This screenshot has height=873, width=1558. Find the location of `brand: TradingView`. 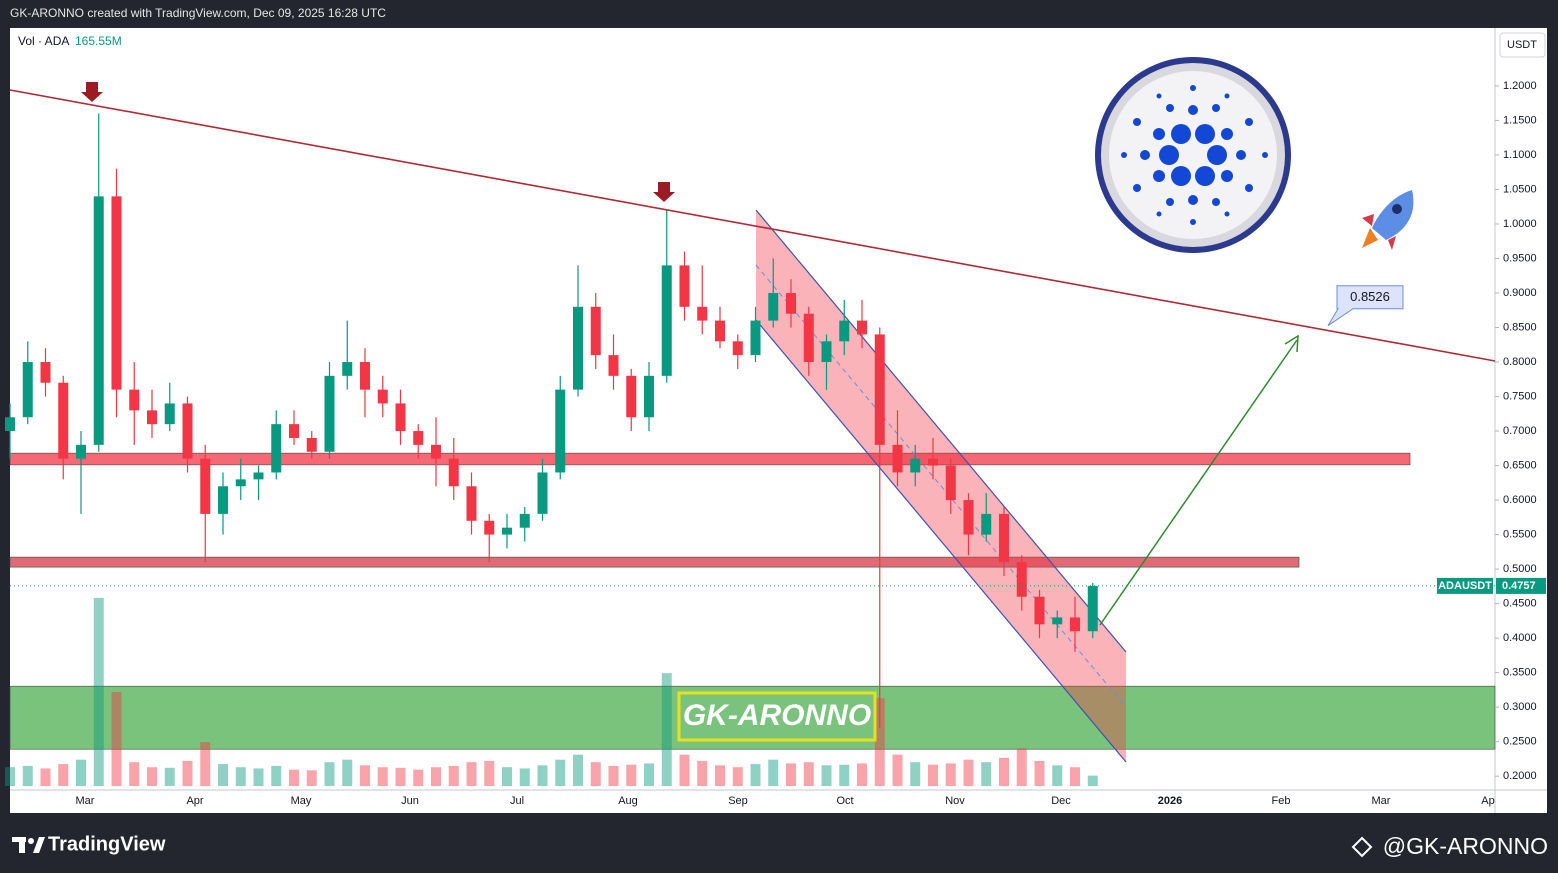

brand: TradingView is located at coordinates (107, 844).